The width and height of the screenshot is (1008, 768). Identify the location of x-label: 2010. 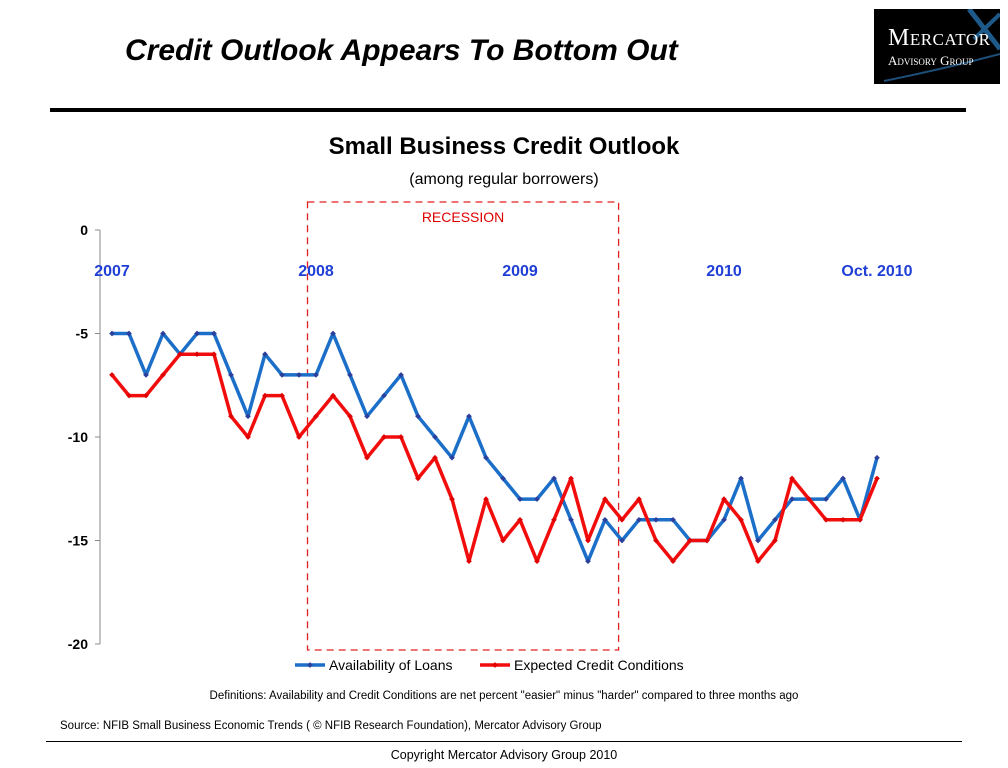
(724, 271).